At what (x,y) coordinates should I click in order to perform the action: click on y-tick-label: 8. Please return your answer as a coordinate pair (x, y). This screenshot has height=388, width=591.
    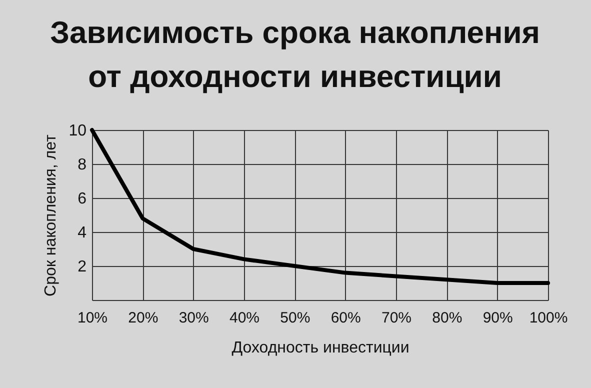
    Looking at the image, I should click on (82, 165).